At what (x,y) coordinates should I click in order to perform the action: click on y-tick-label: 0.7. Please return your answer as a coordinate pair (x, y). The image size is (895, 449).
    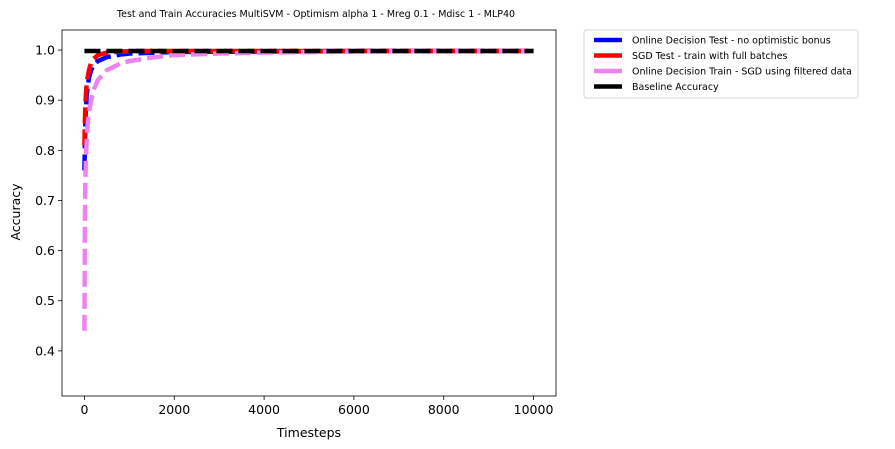
    Looking at the image, I should click on (45, 200).